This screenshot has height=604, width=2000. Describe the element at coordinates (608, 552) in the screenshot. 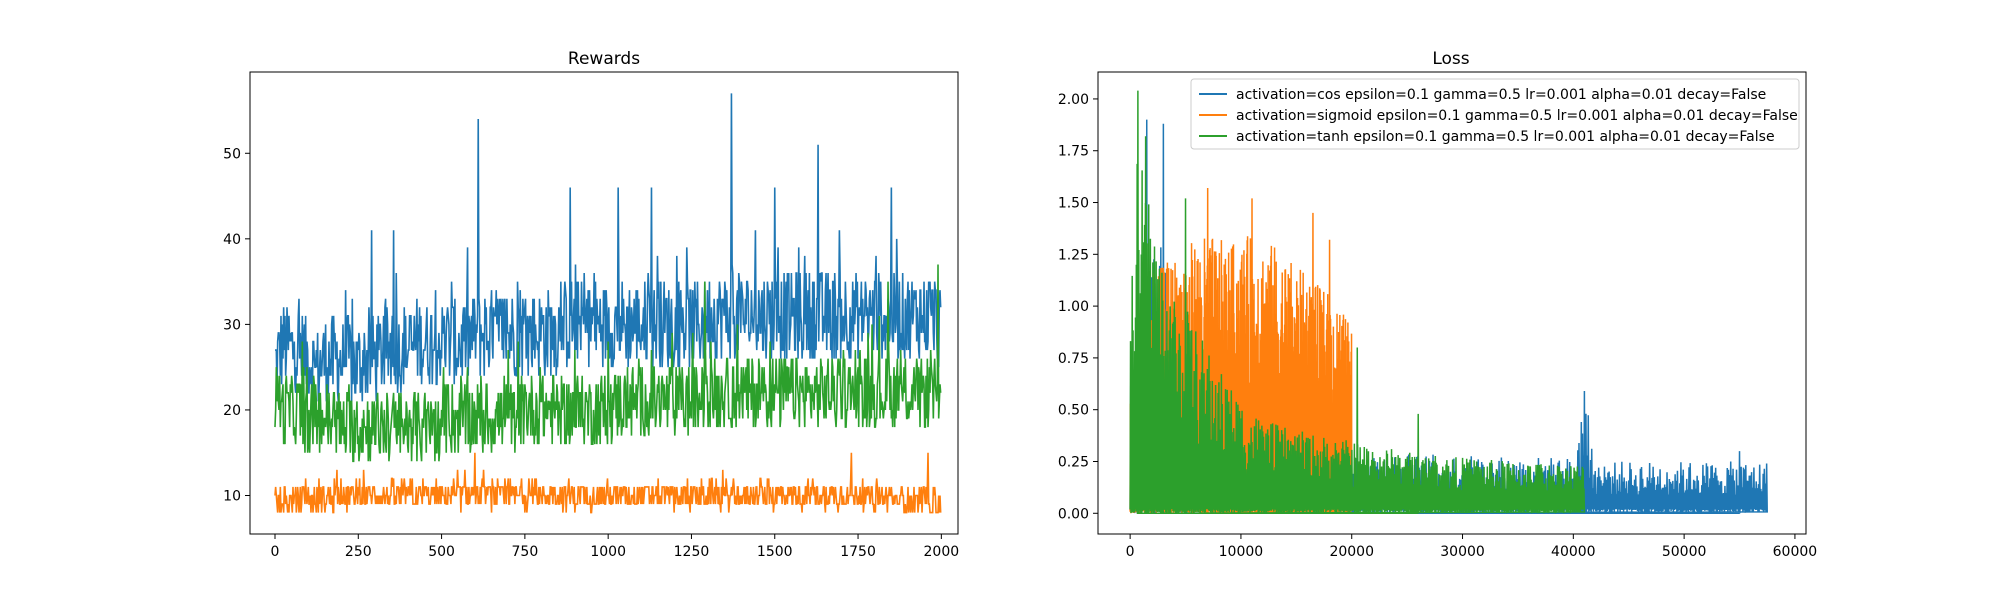

I see `x-tick-label: 1000` at that location.